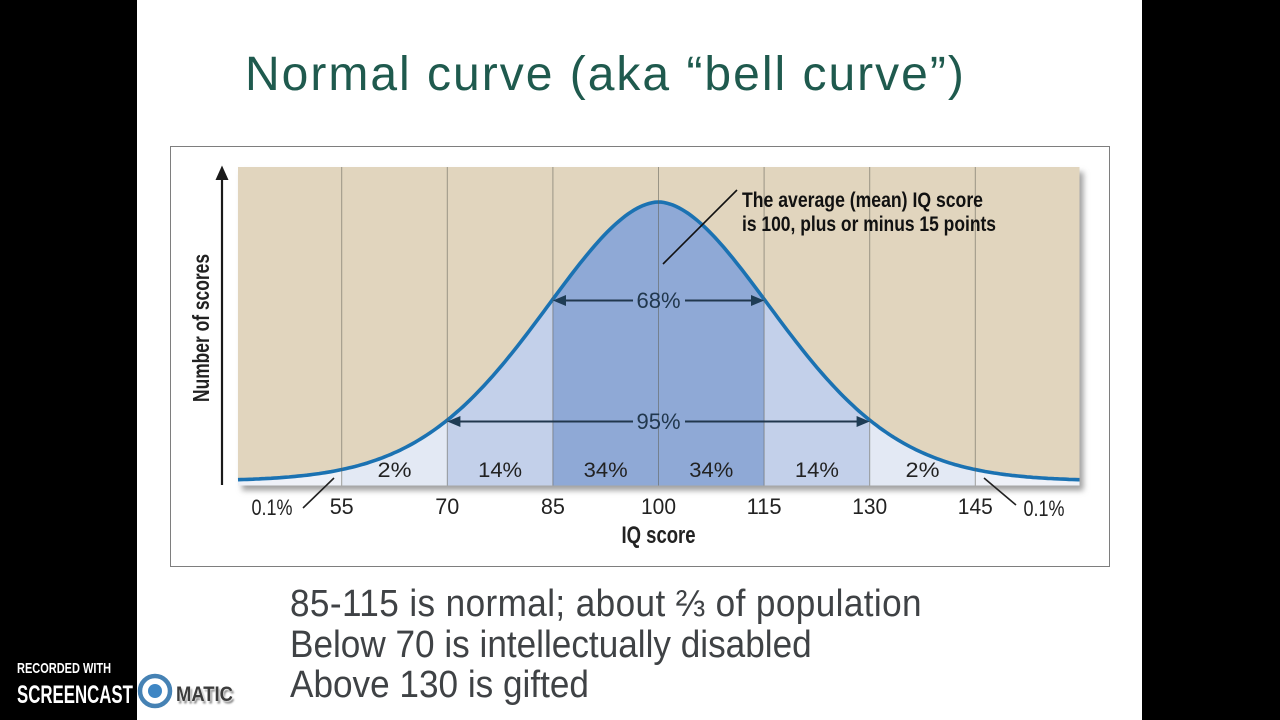  I want to click on svg-text: 68%, so click(658, 300).